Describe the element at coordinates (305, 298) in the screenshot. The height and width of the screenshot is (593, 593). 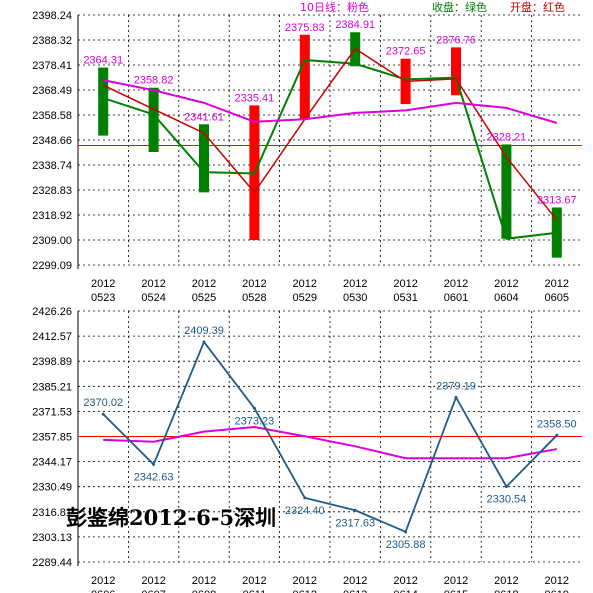
I see `x-tick-date: 0529` at that location.